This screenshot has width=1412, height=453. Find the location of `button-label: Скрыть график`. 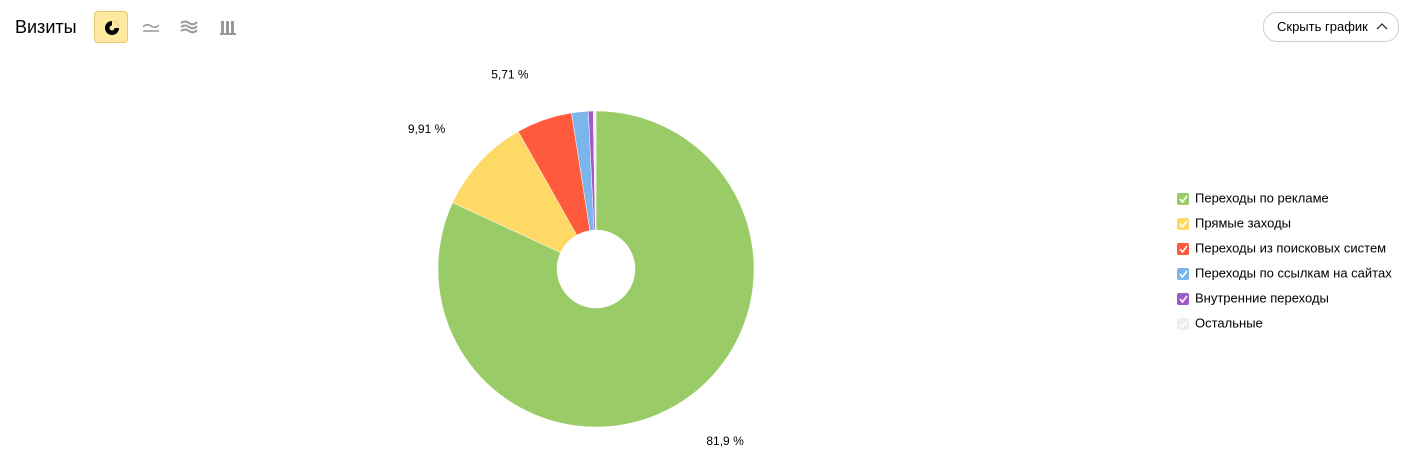

button-label: Скрыть график is located at coordinates (1322, 26).